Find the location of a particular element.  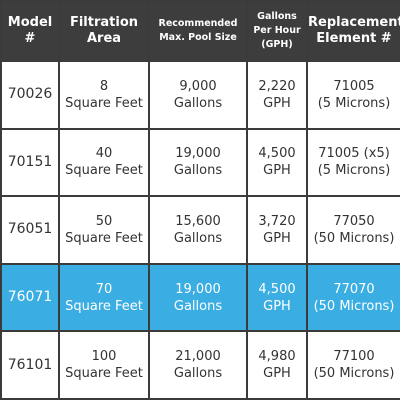

header-cell: Gallons Per Hour (GPH) is located at coordinates (277, 31).